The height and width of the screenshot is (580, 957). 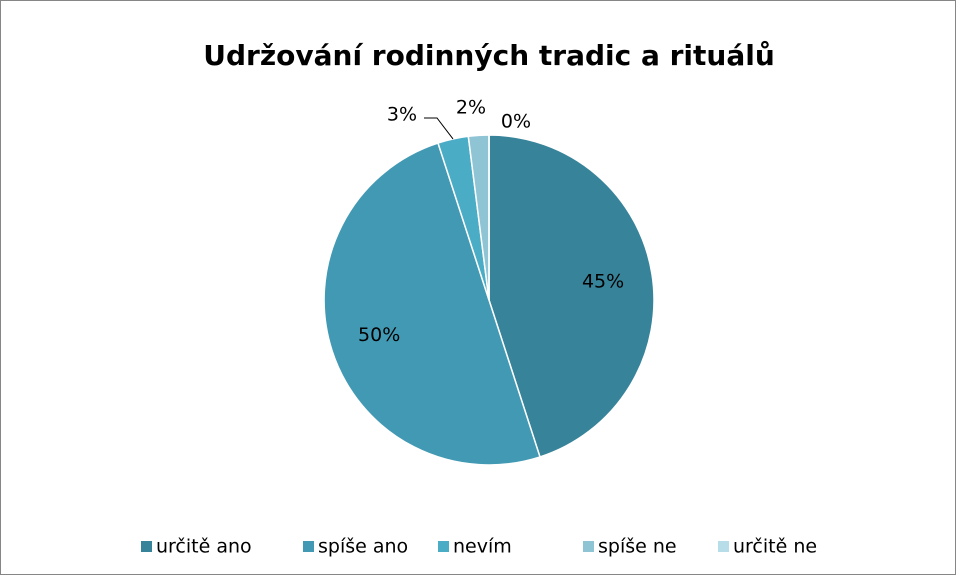 I want to click on data-label: 2%, so click(x=471, y=108).